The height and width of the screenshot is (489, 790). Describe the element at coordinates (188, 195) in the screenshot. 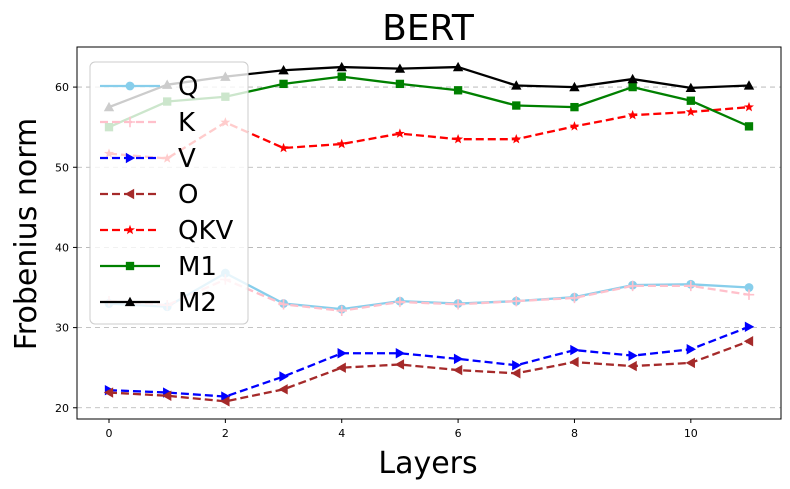

I see `legend-label: O` at that location.